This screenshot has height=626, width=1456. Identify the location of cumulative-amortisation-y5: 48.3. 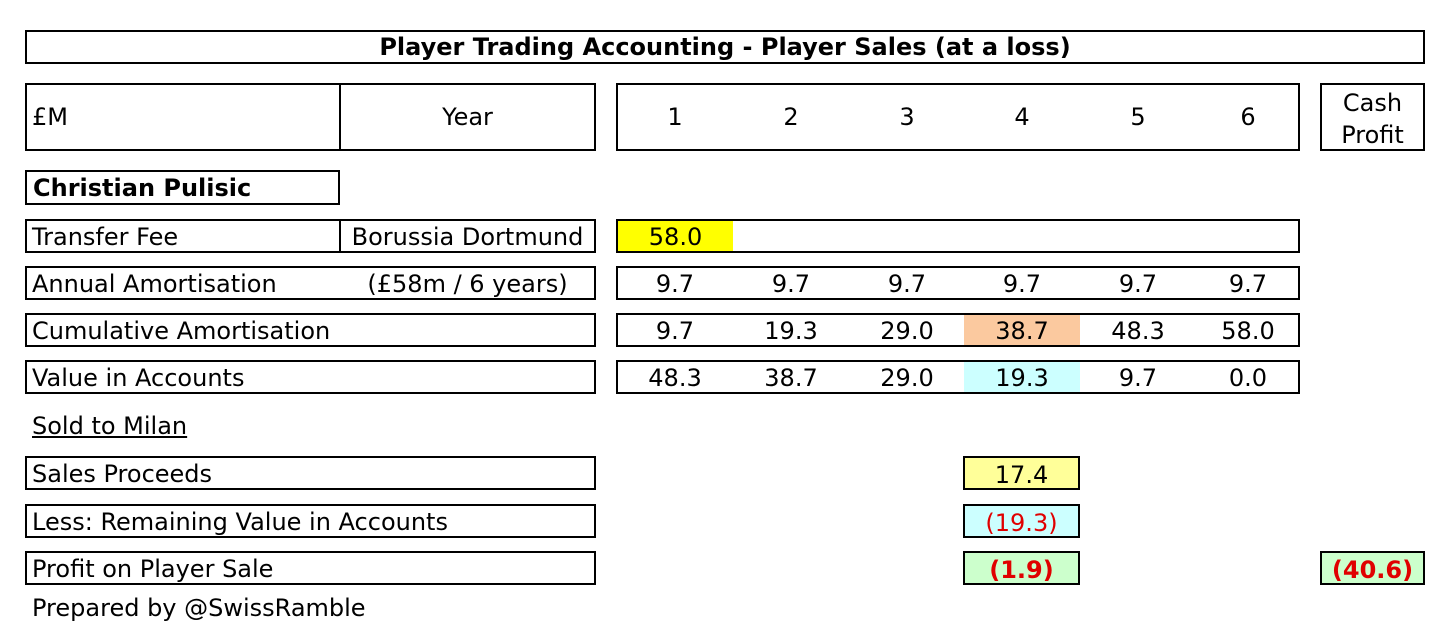
(1138, 331).